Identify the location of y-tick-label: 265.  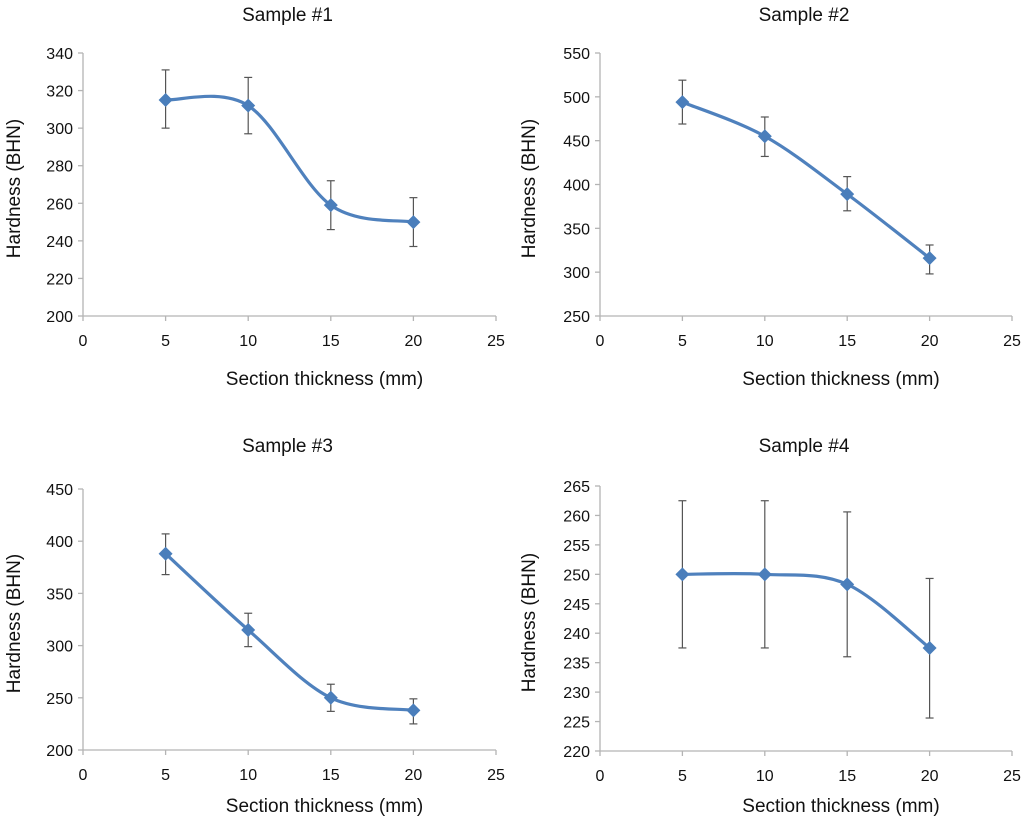
(576, 487).